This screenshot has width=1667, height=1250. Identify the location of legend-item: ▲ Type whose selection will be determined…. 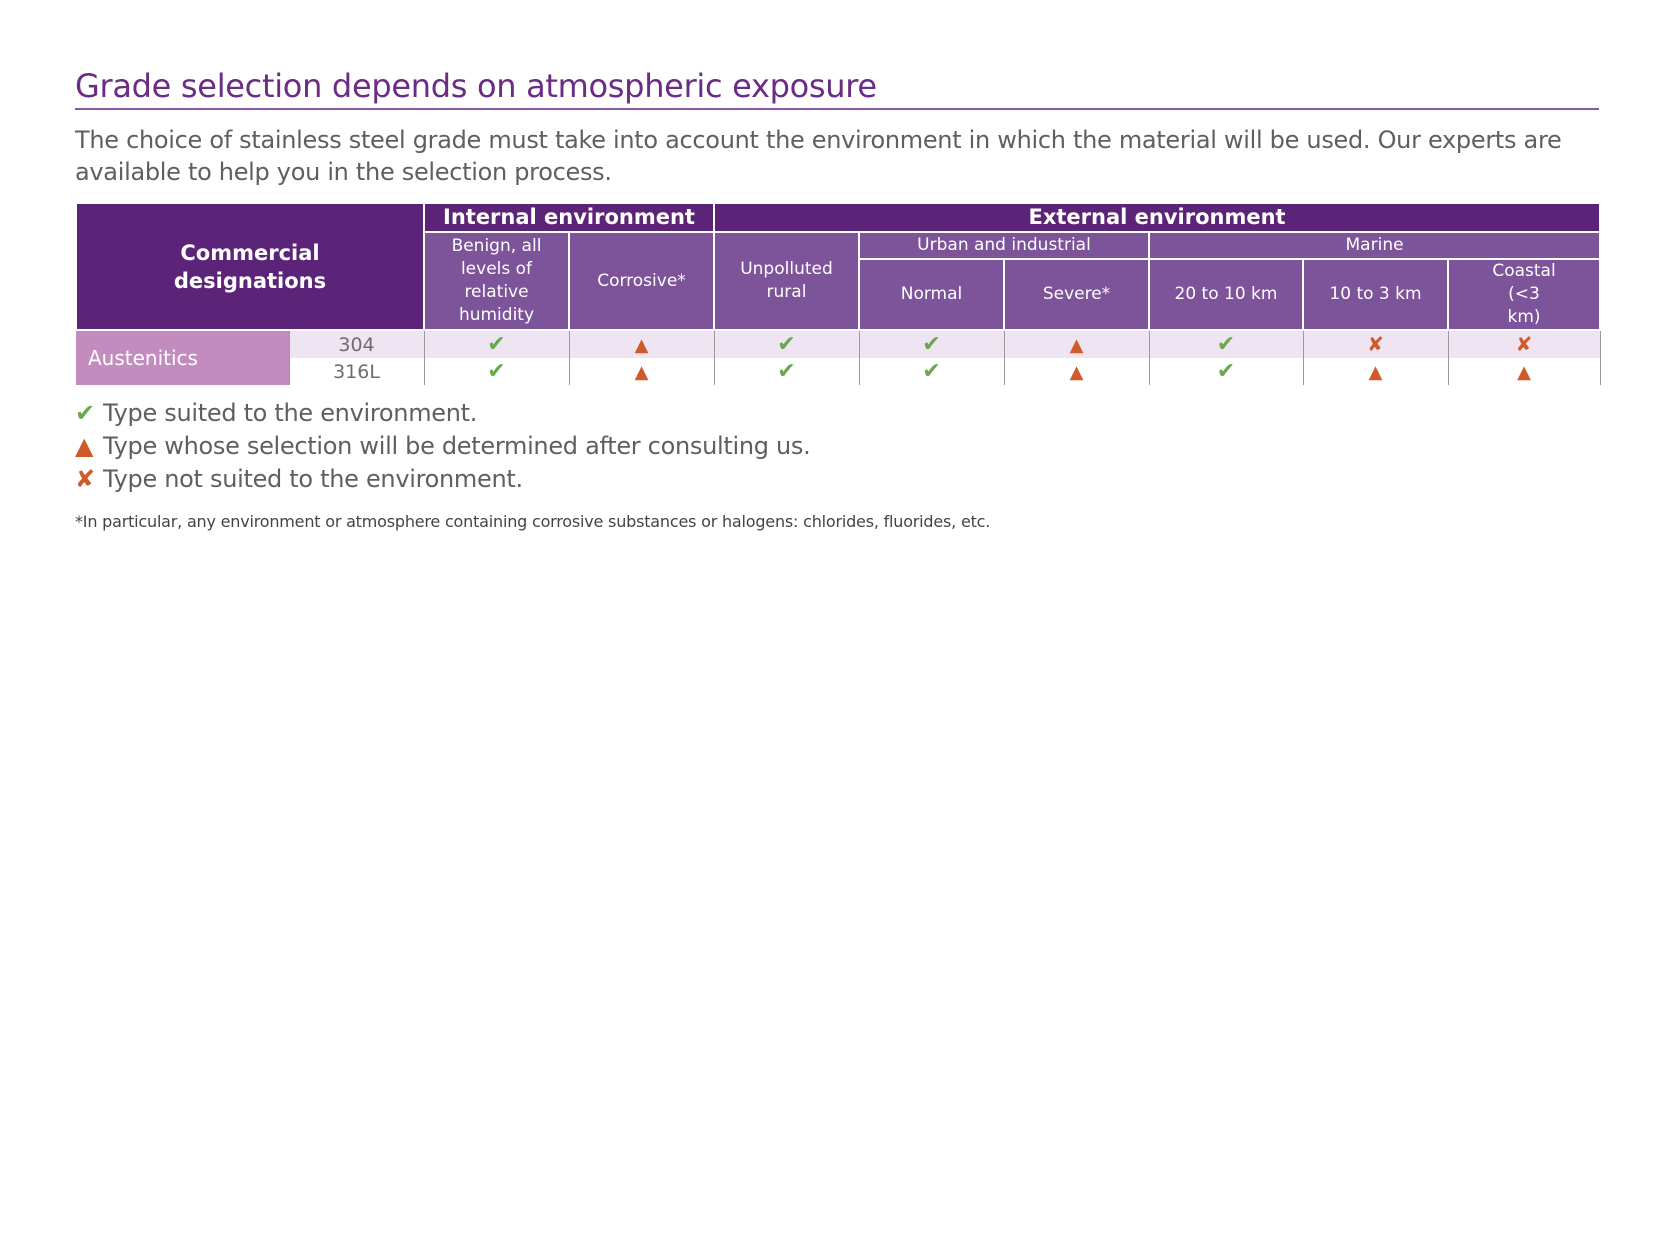
(837, 446).